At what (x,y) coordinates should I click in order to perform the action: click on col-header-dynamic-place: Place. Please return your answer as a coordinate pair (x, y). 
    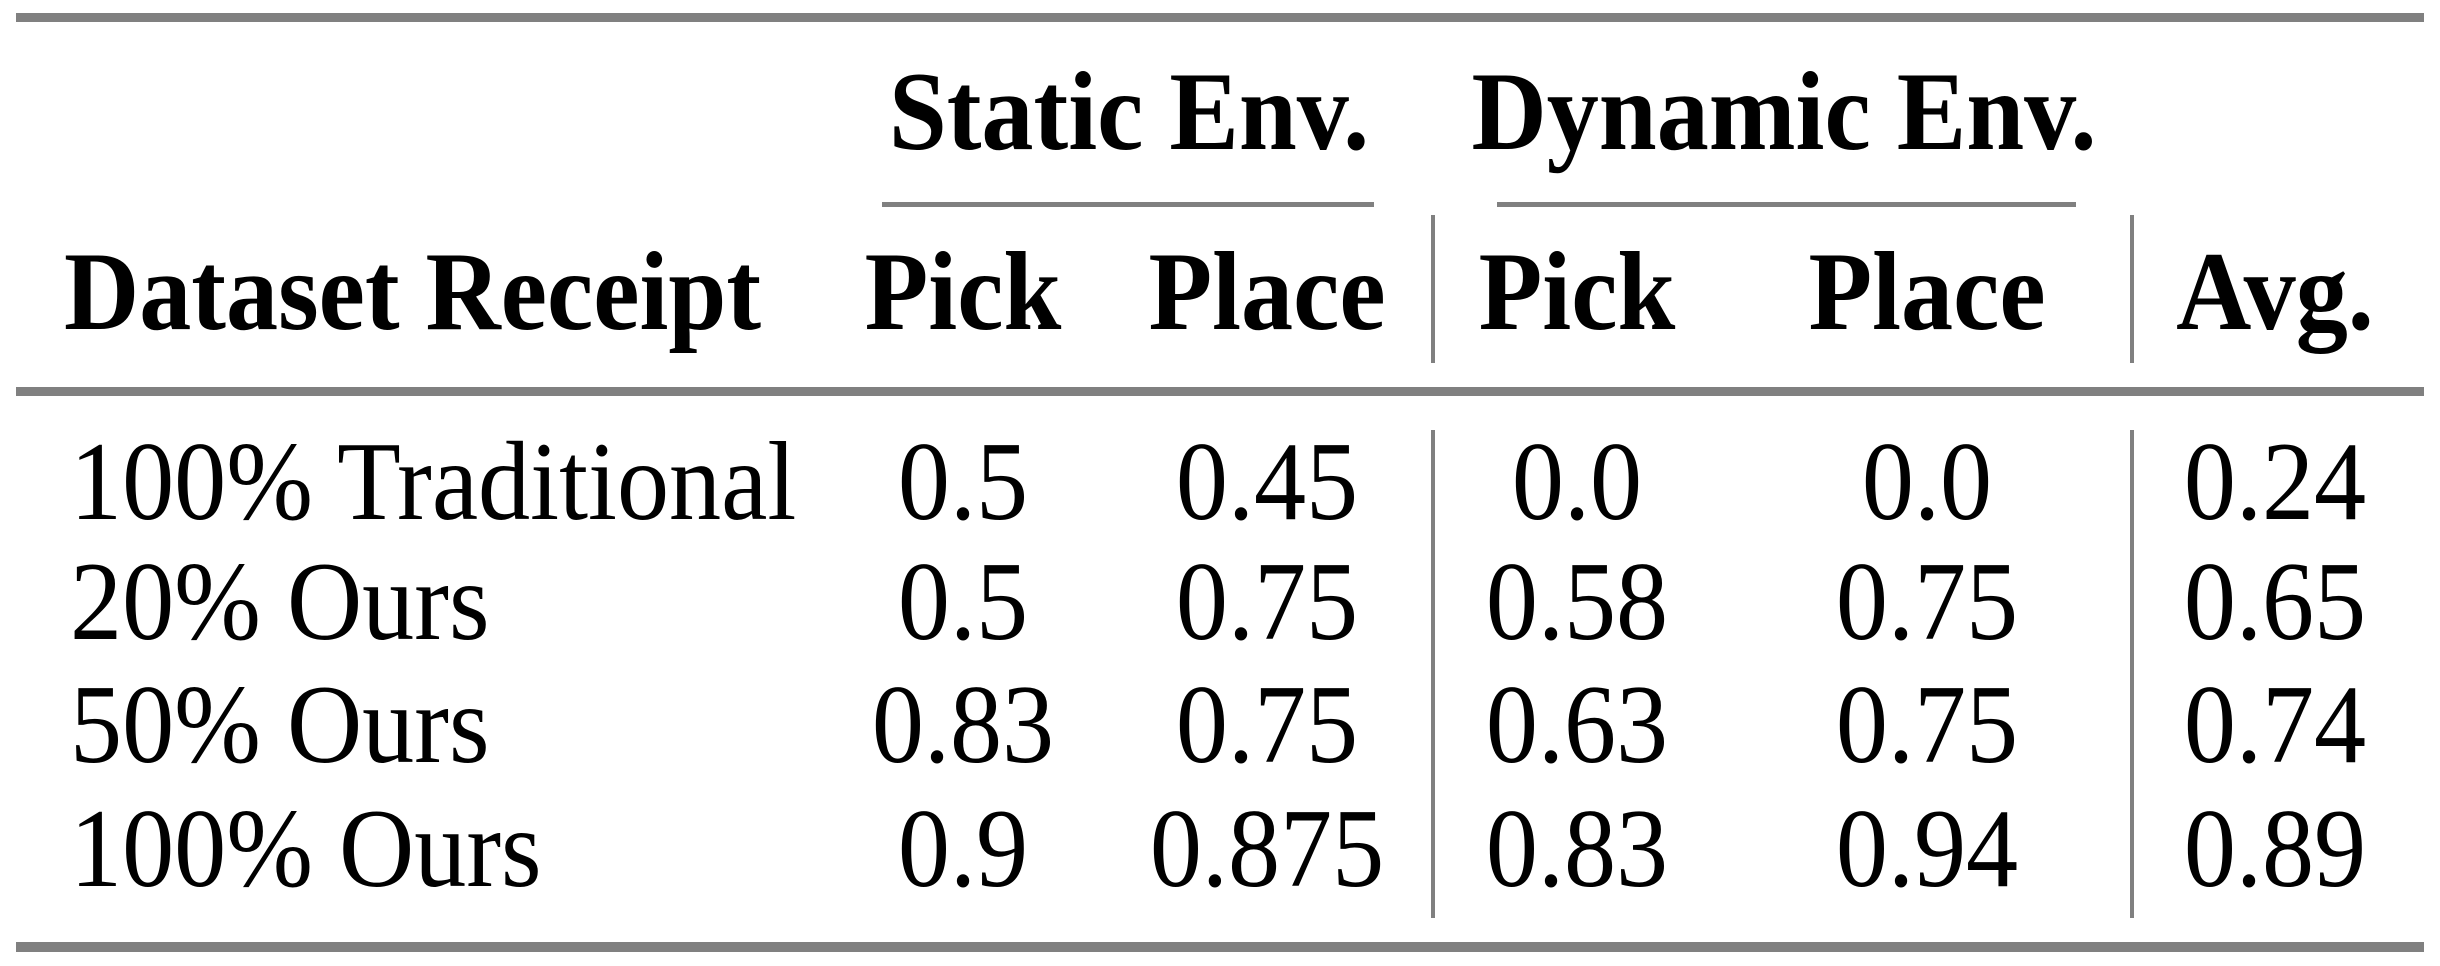
    Looking at the image, I should click on (1927, 292).